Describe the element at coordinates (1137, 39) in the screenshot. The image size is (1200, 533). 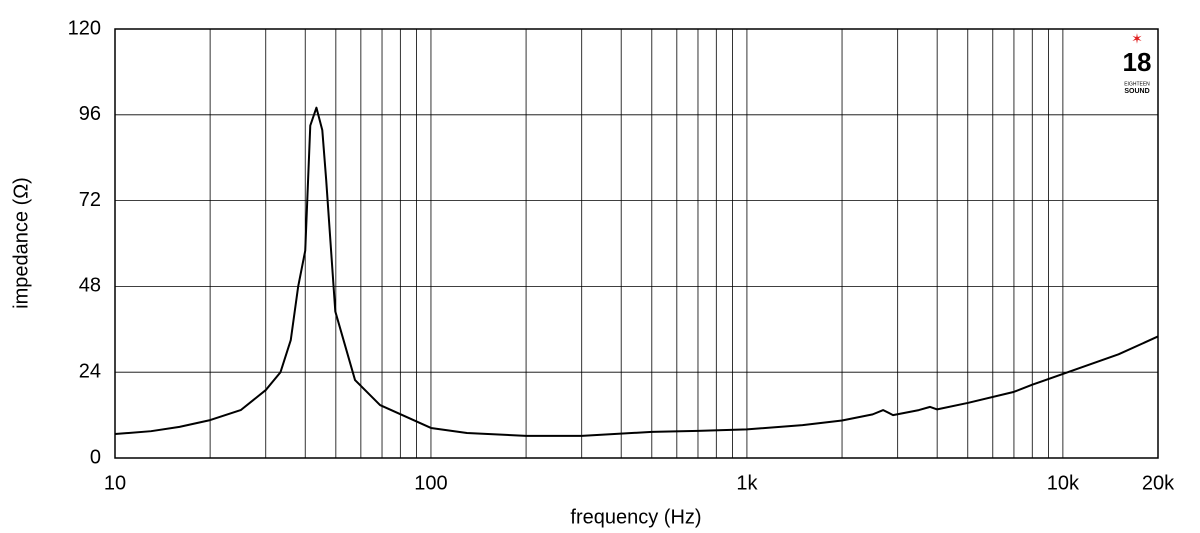
I see `logo-star: ✶` at that location.